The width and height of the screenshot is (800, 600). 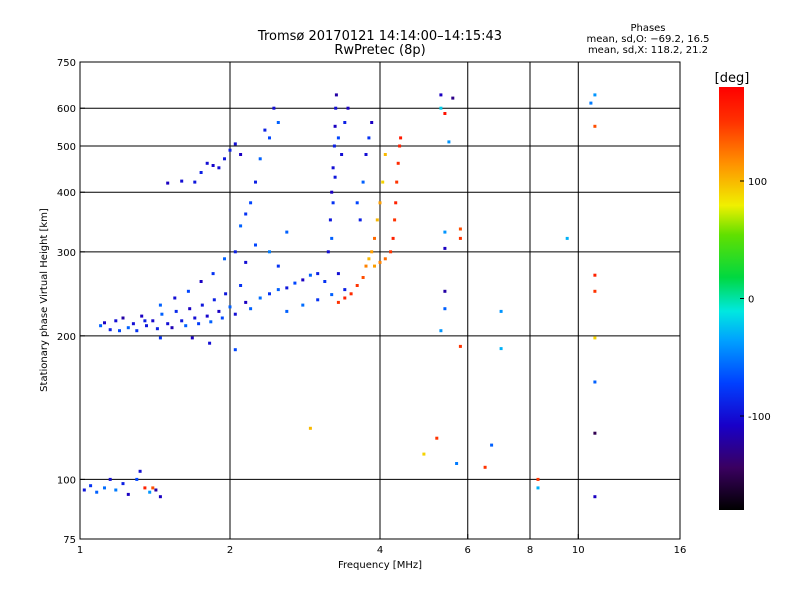 I want to click on y-tick-label: 400, so click(x=66, y=193).